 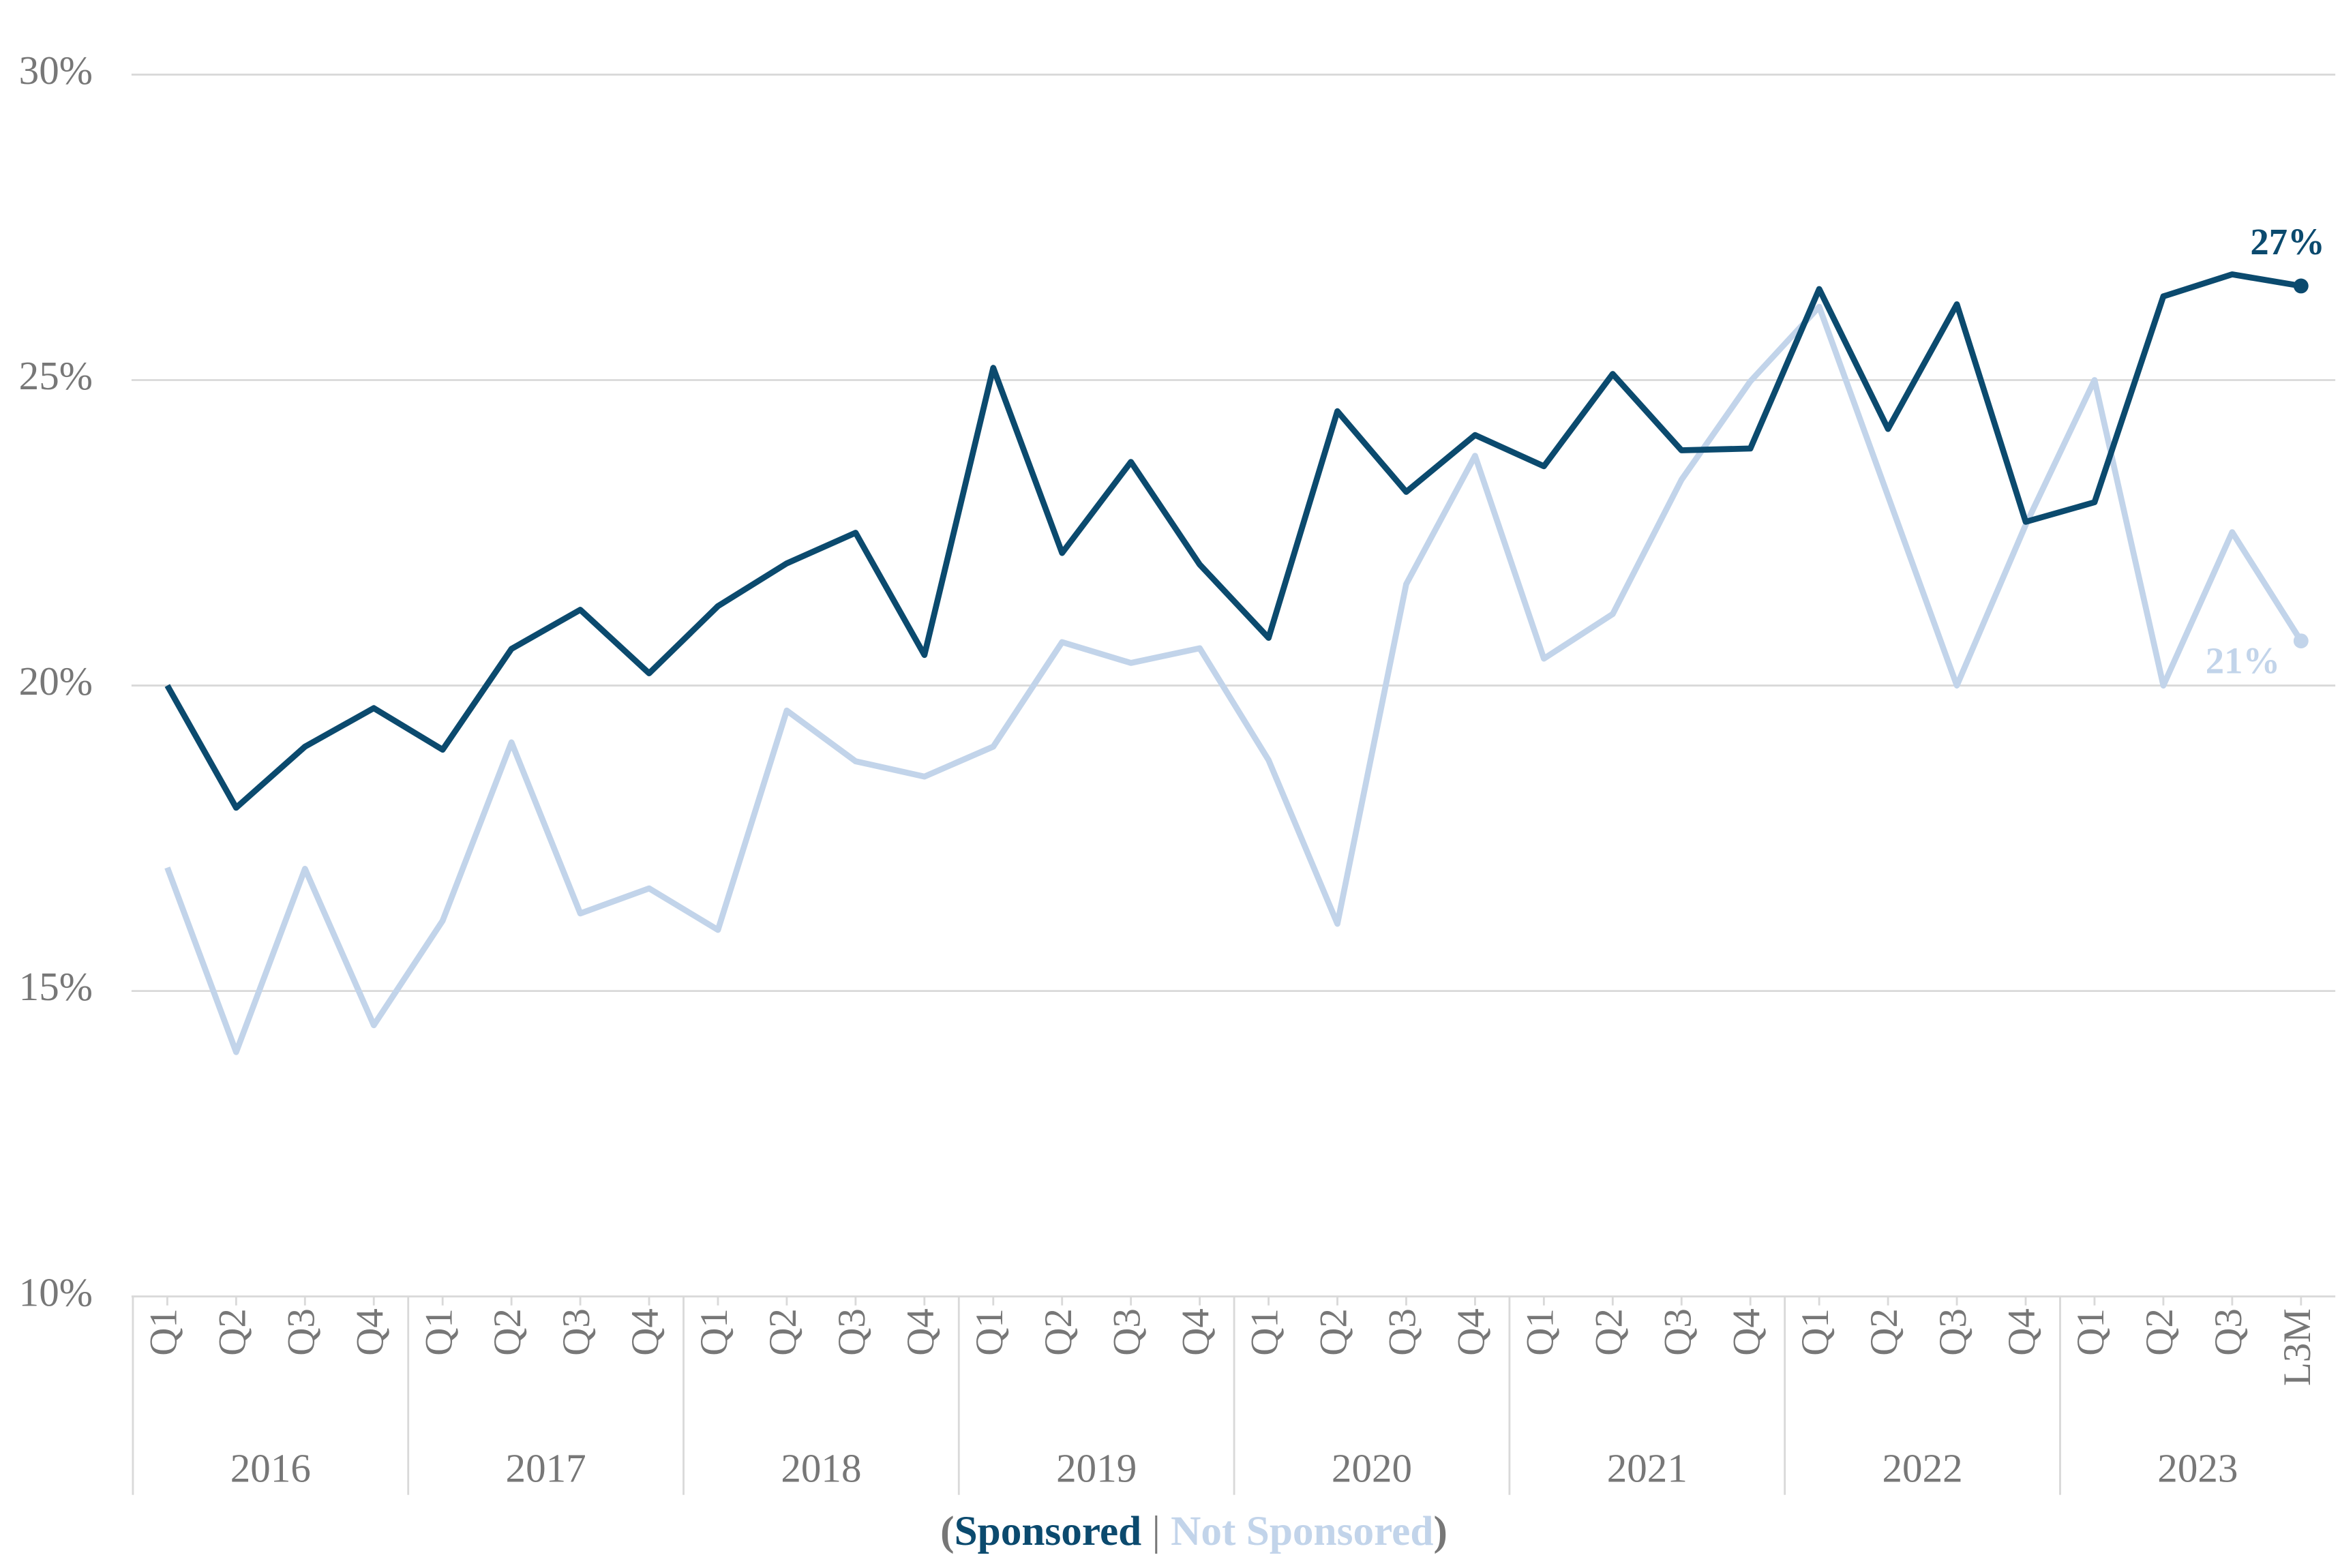 I want to click on x-group-label: 2016, so click(x=270, y=1468).